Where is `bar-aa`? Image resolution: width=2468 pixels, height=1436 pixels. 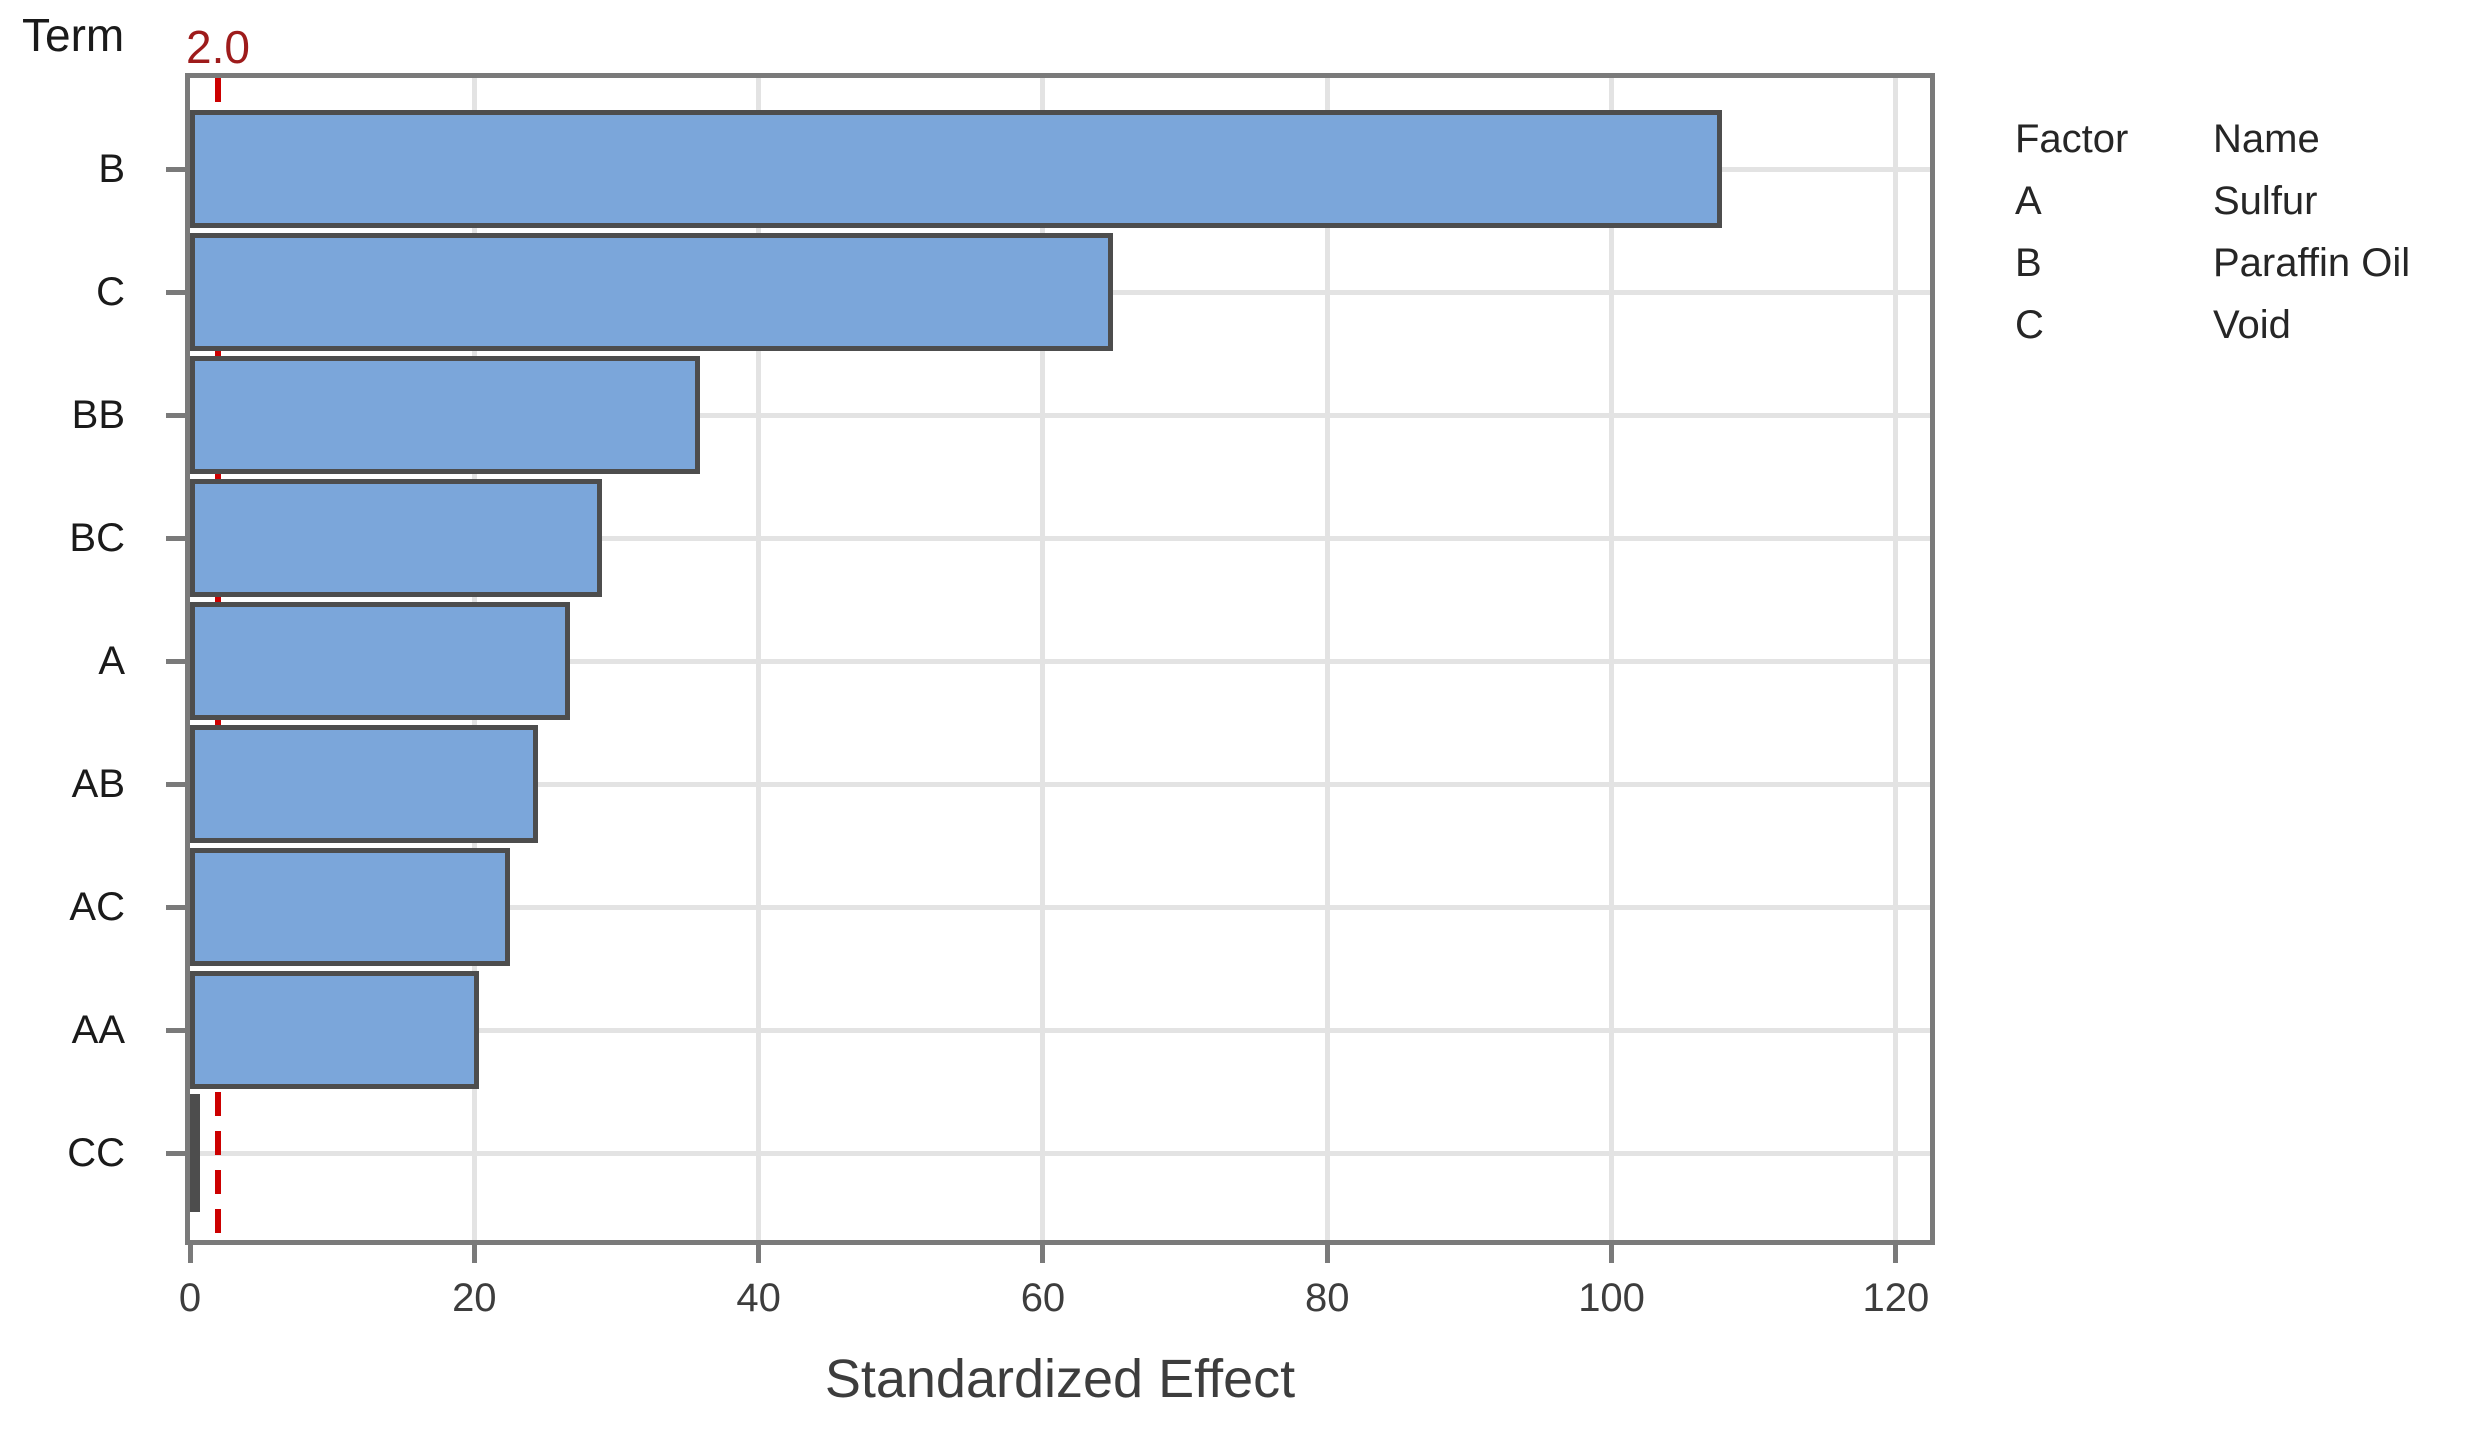 bar-aa is located at coordinates (334, 1030).